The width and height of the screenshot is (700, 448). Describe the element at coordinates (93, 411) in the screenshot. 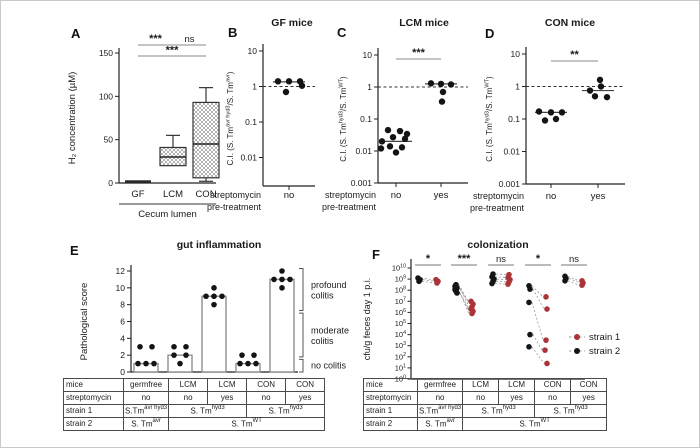

I see `row-label: strain 1` at that location.